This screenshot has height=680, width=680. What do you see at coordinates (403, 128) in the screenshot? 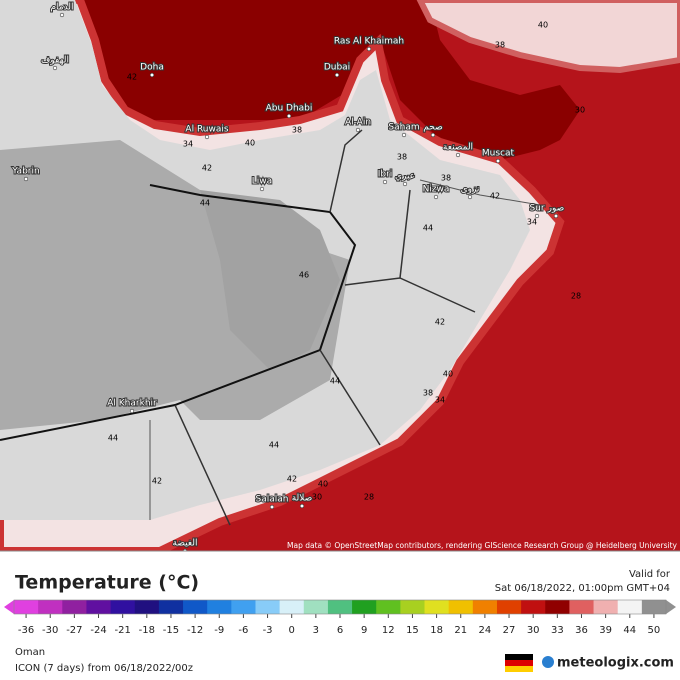
I see `place-label: Saham` at bounding box center [403, 128].